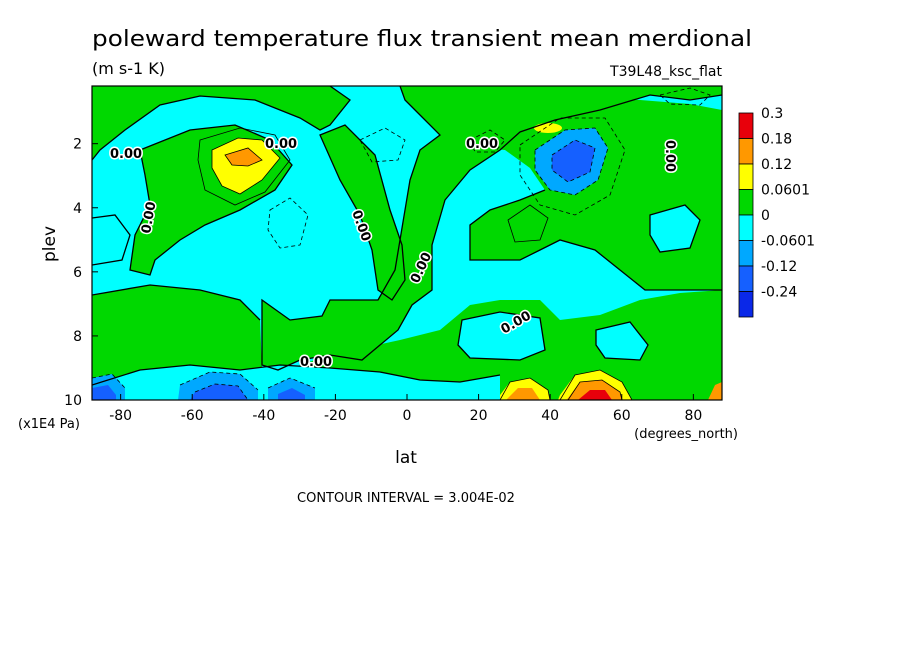 The width and height of the screenshot is (904, 658). What do you see at coordinates (128, 68) in the screenshot?
I see `units-label: (m s-1 K)` at bounding box center [128, 68].